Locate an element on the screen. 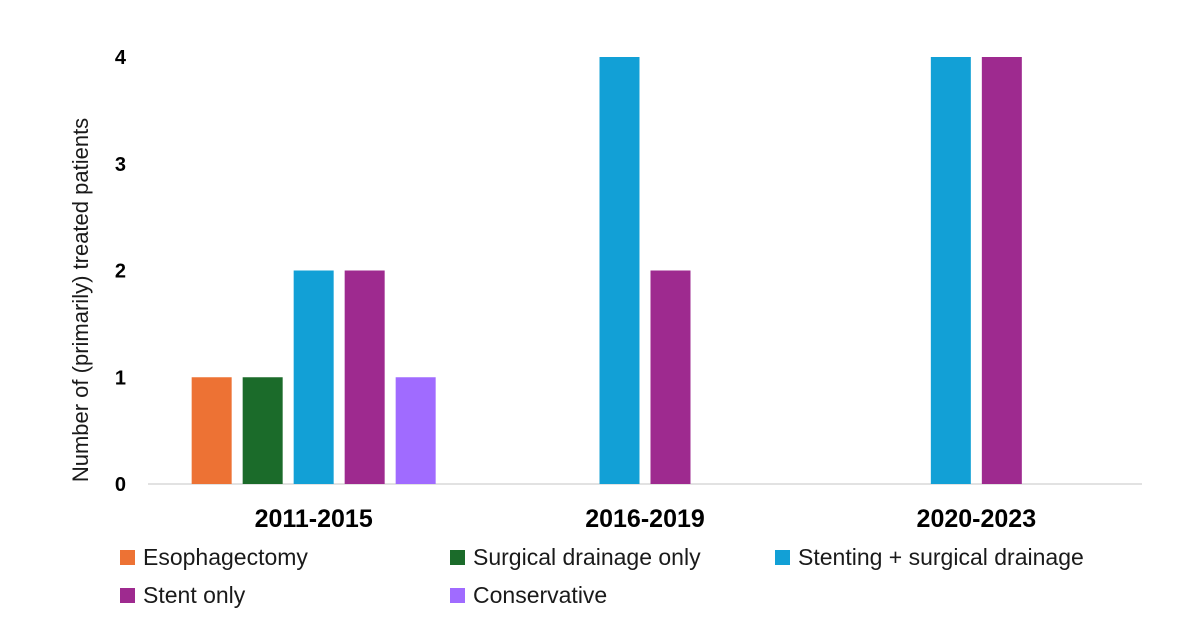 Image resolution: width=1200 pixels, height=638 pixels. bar-stent-only-2011-2015 is located at coordinates (364, 377).